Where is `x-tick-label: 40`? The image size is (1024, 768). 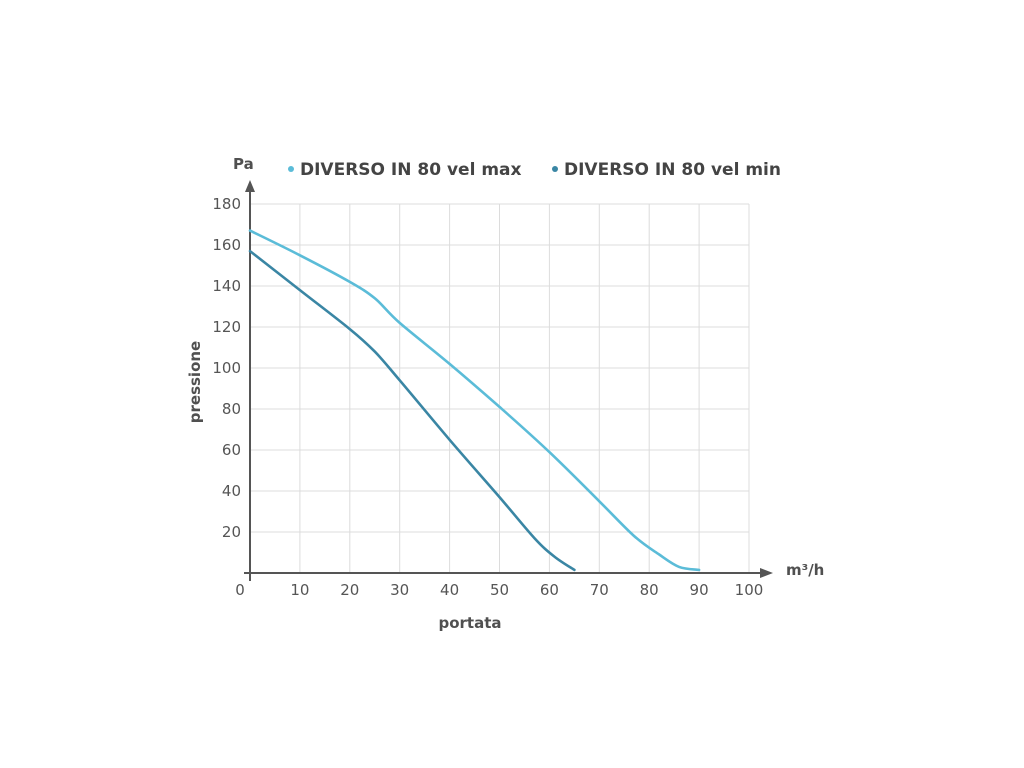 x-tick-label: 40 is located at coordinates (449, 590).